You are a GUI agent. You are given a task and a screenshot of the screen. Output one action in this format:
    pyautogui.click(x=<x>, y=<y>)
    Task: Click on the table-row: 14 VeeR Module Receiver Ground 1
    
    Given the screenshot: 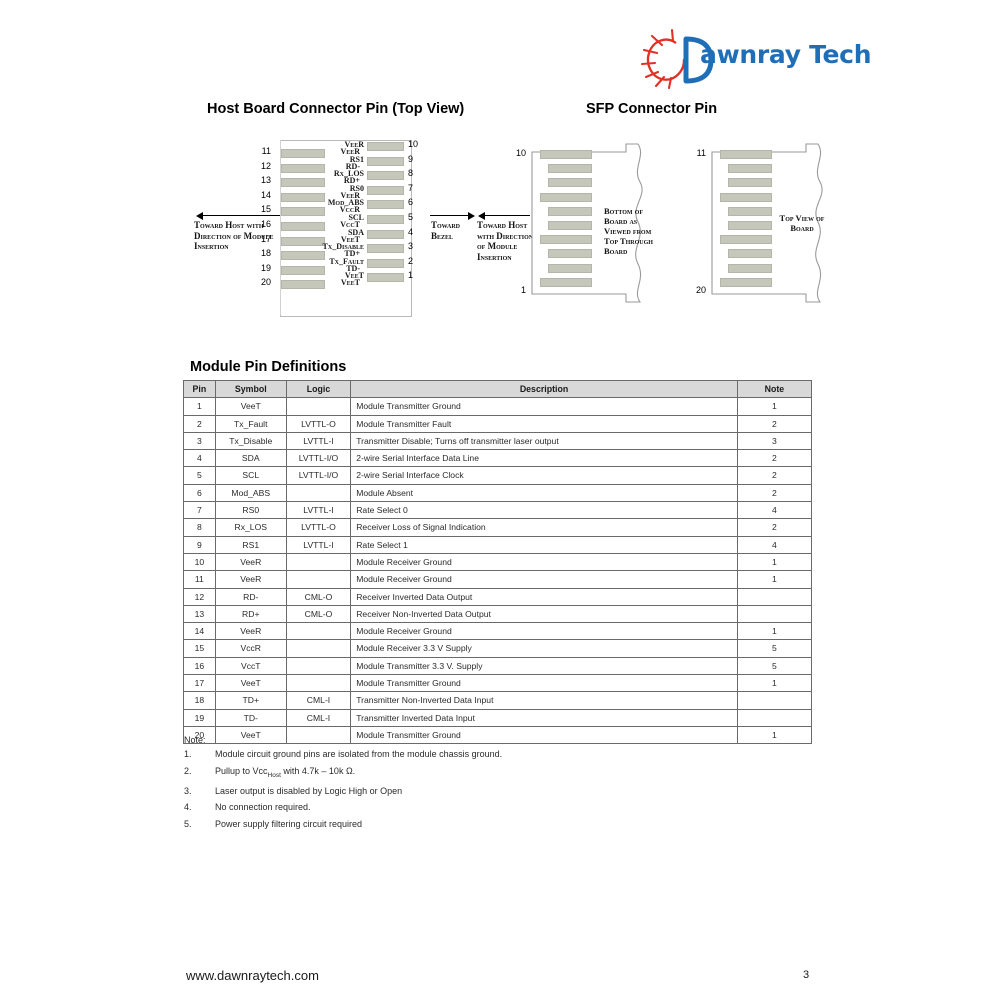 What is the action you would take?
    pyautogui.click(x=498, y=631)
    